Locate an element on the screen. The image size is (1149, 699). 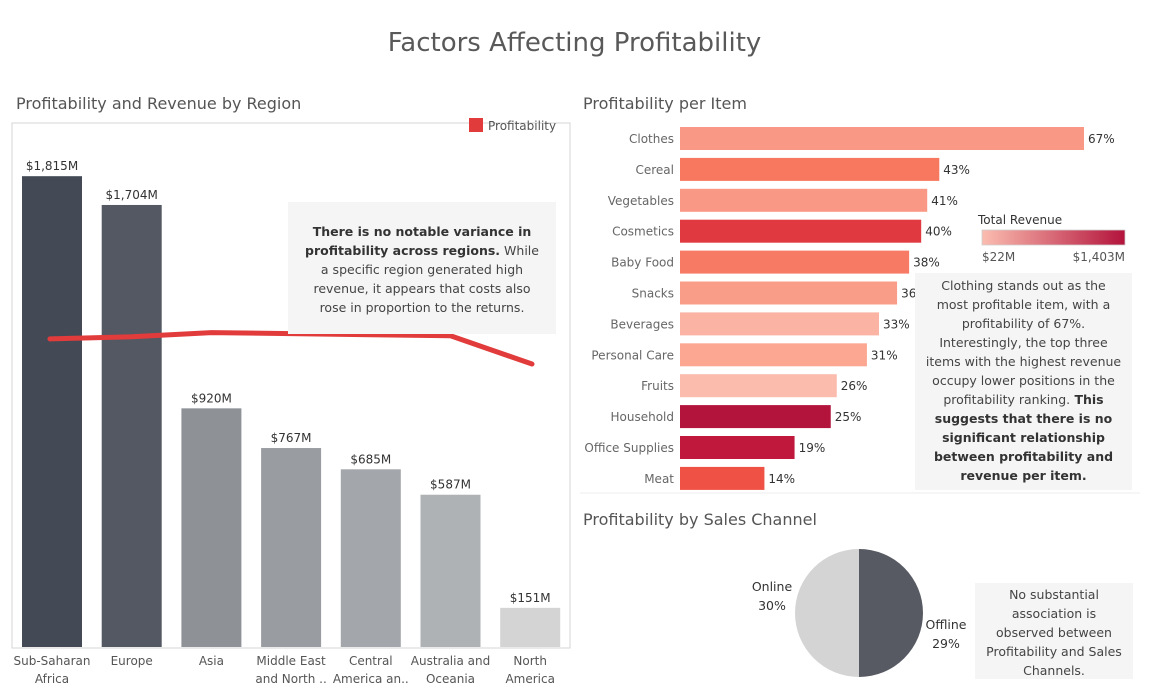
item-tick-label: Baby Food is located at coordinates (642, 263).